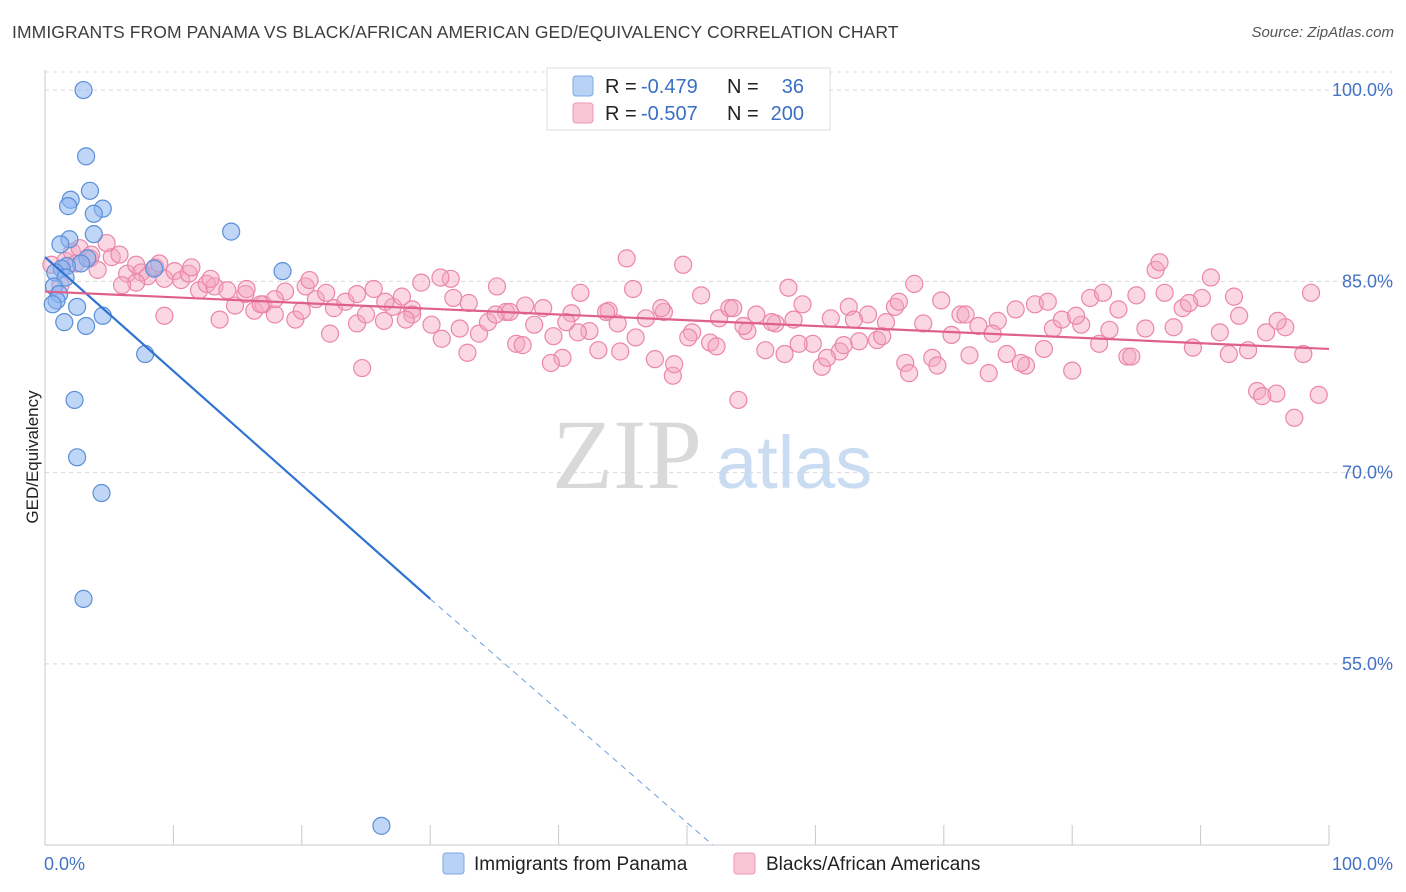  I want to click on legend-r-label-blacks: R =, so click(621, 114).